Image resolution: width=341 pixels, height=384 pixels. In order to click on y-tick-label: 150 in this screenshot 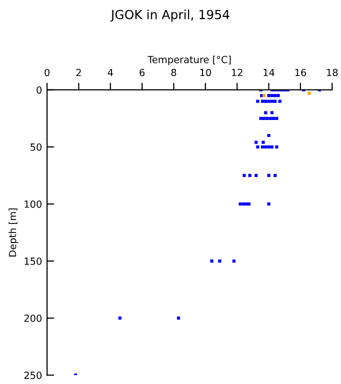, I will do `click(33, 261)`.